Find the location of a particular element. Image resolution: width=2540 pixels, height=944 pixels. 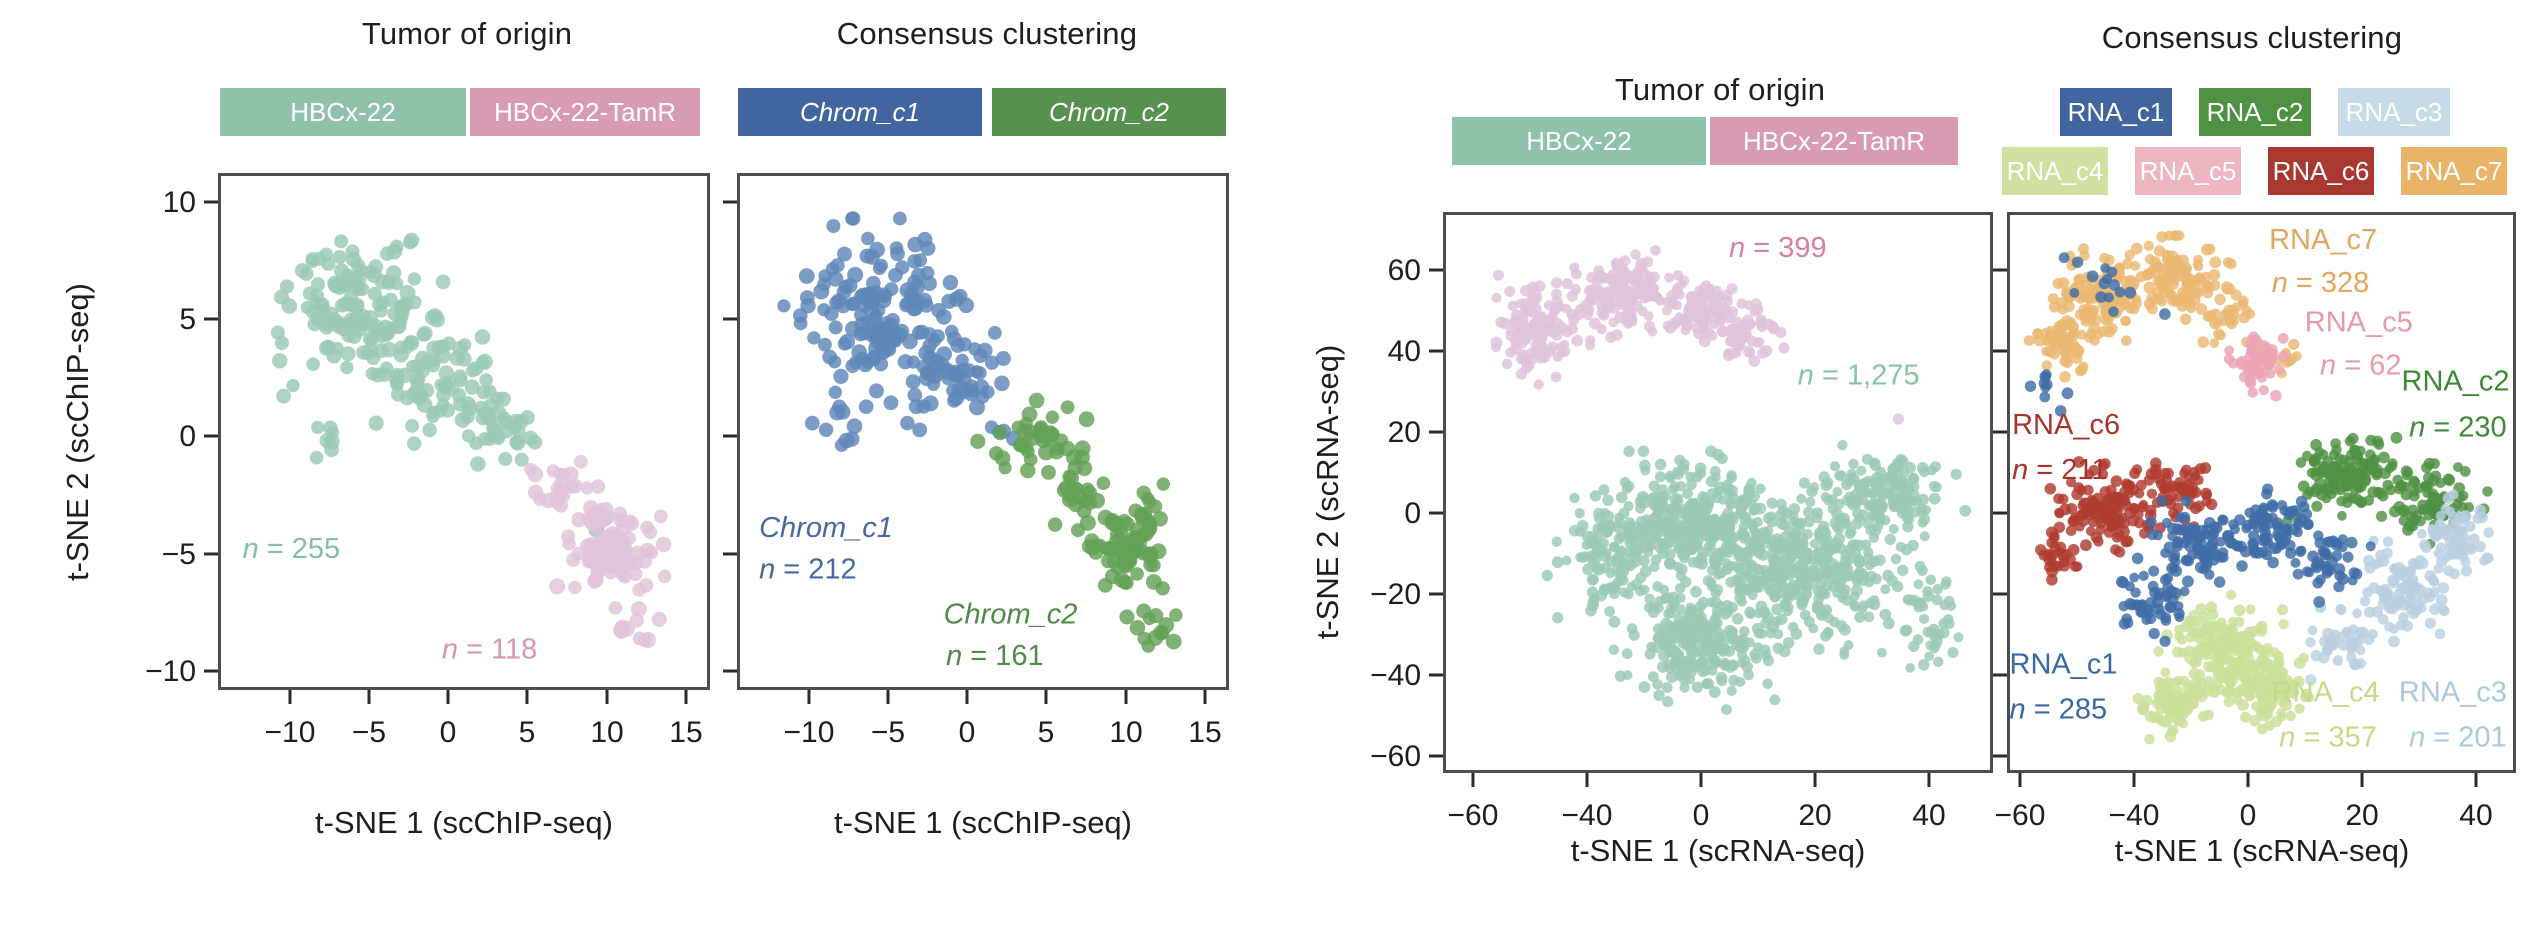

tsne-scrna-consensus-annotation: n = 328 is located at coordinates (2321, 283).